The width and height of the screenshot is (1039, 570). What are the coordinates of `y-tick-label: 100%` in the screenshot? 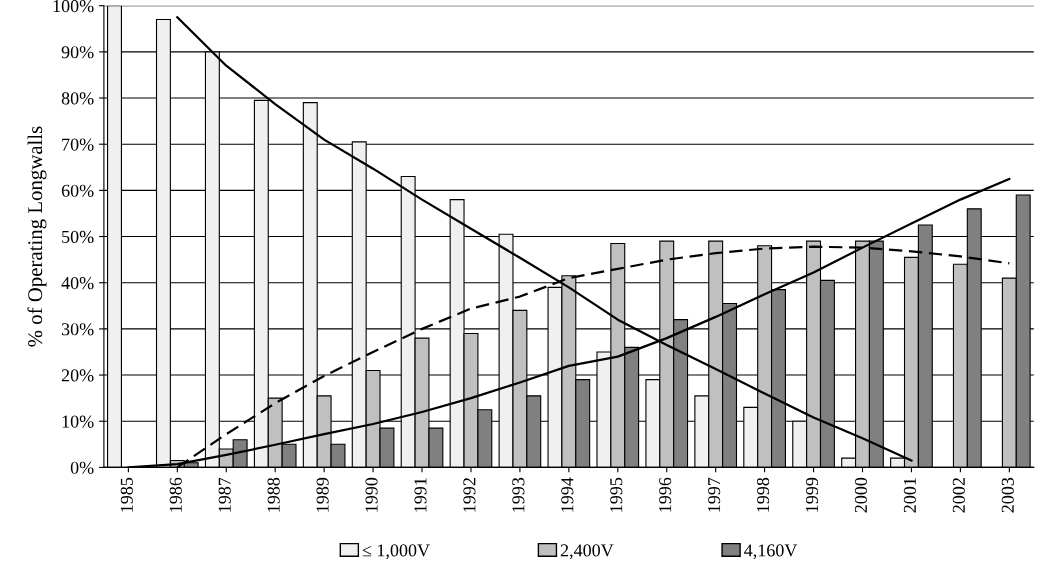 It's located at (73, 6).